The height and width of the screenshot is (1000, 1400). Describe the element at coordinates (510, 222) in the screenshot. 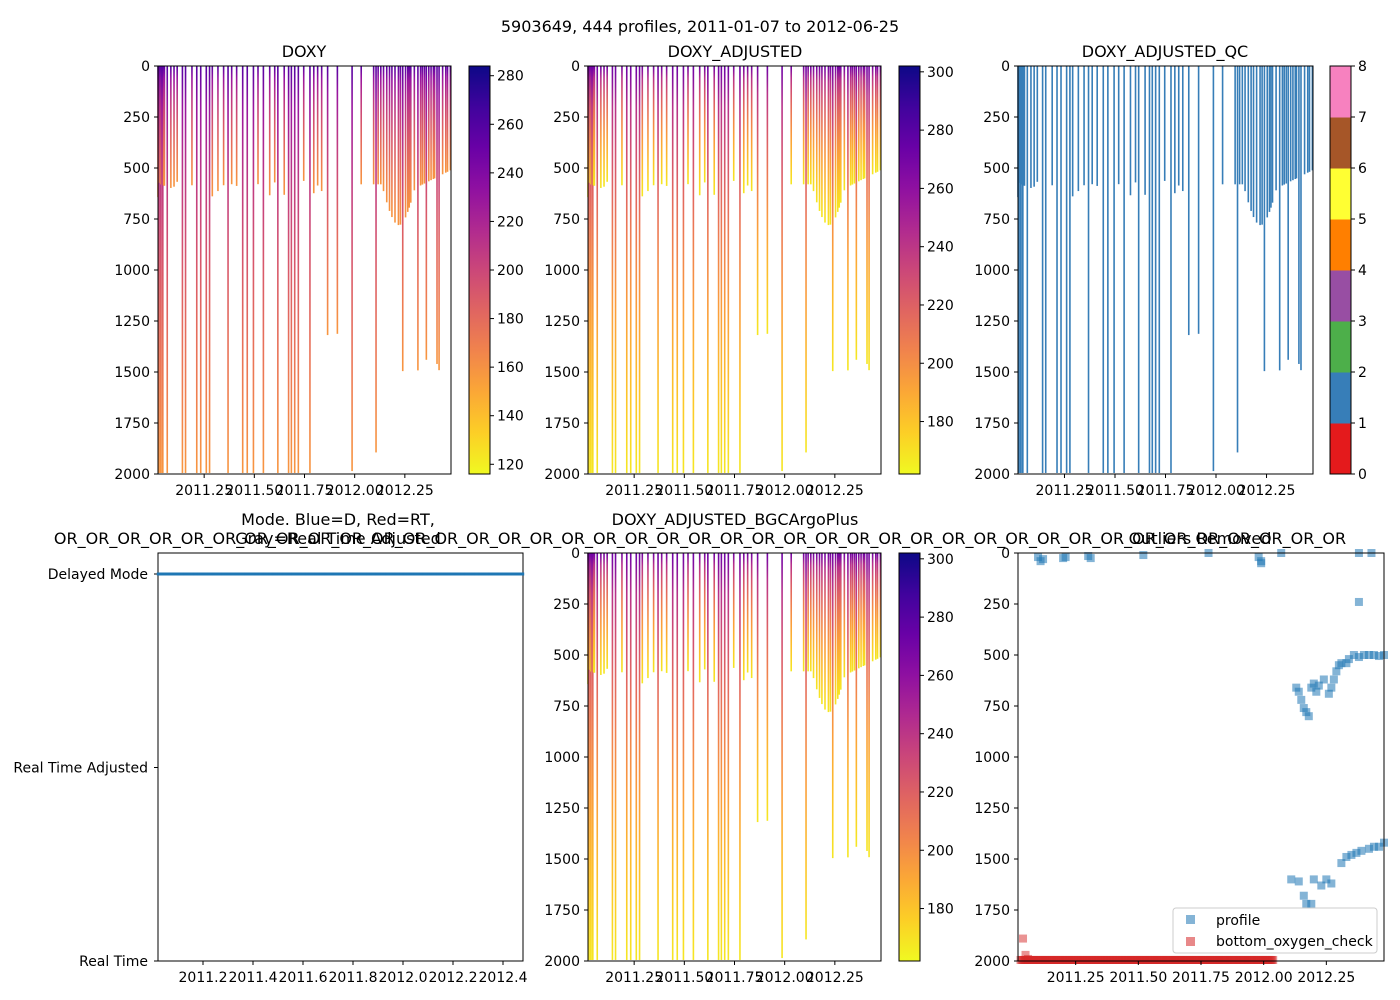

I see `colorbar-tick-label: 220` at that location.